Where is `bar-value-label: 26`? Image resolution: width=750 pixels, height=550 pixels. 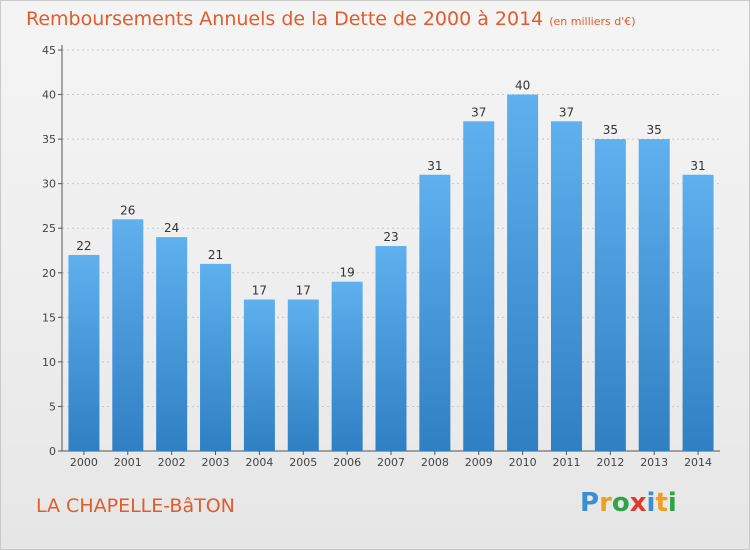
bar-value-label: 26 is located at coordinates (127, 210).